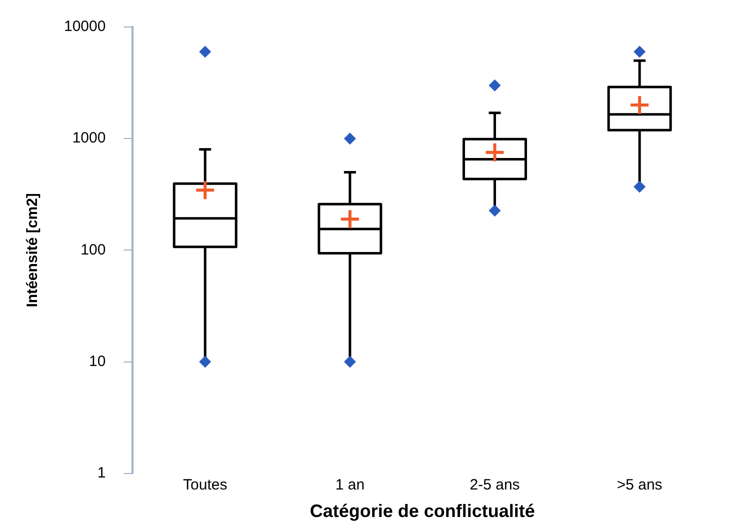  I want to click on y-tick-label: 10000, so click(85, 27).